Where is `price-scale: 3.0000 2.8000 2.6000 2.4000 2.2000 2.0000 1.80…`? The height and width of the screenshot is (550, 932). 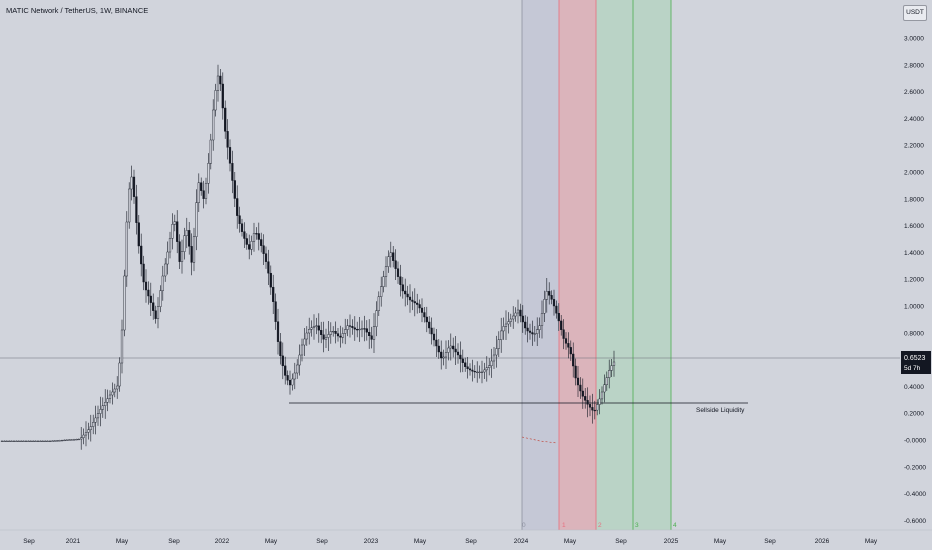 price-scale: 3.0000 2.8000 2.6000 2.4000 2.2000 2.0000 1.80… is located at coordinates (915, 280).